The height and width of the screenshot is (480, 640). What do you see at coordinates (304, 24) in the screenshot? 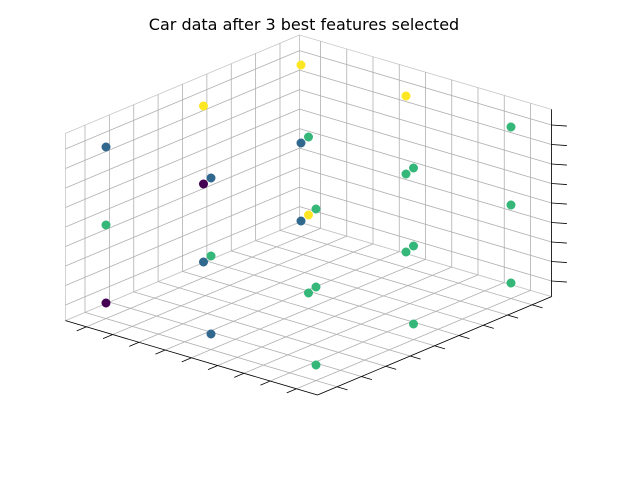
I see `chart-title: Car data after 3 best features selected` at bounding box center [304, 24].